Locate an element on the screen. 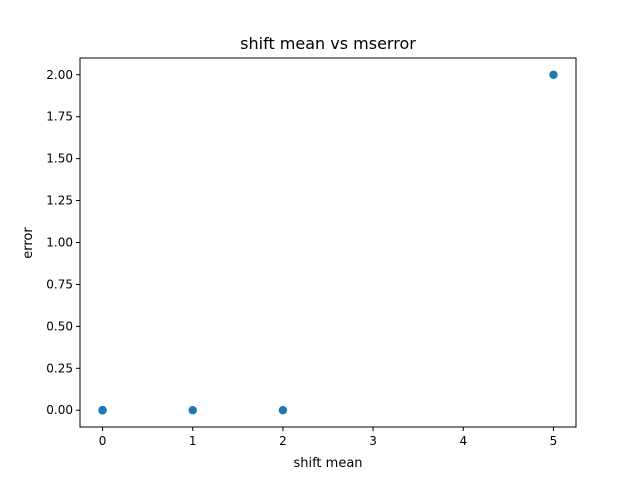 The height and width of the screenshot is (485, 640). x-tick-label: 0 is located at coordinates (103, 441).